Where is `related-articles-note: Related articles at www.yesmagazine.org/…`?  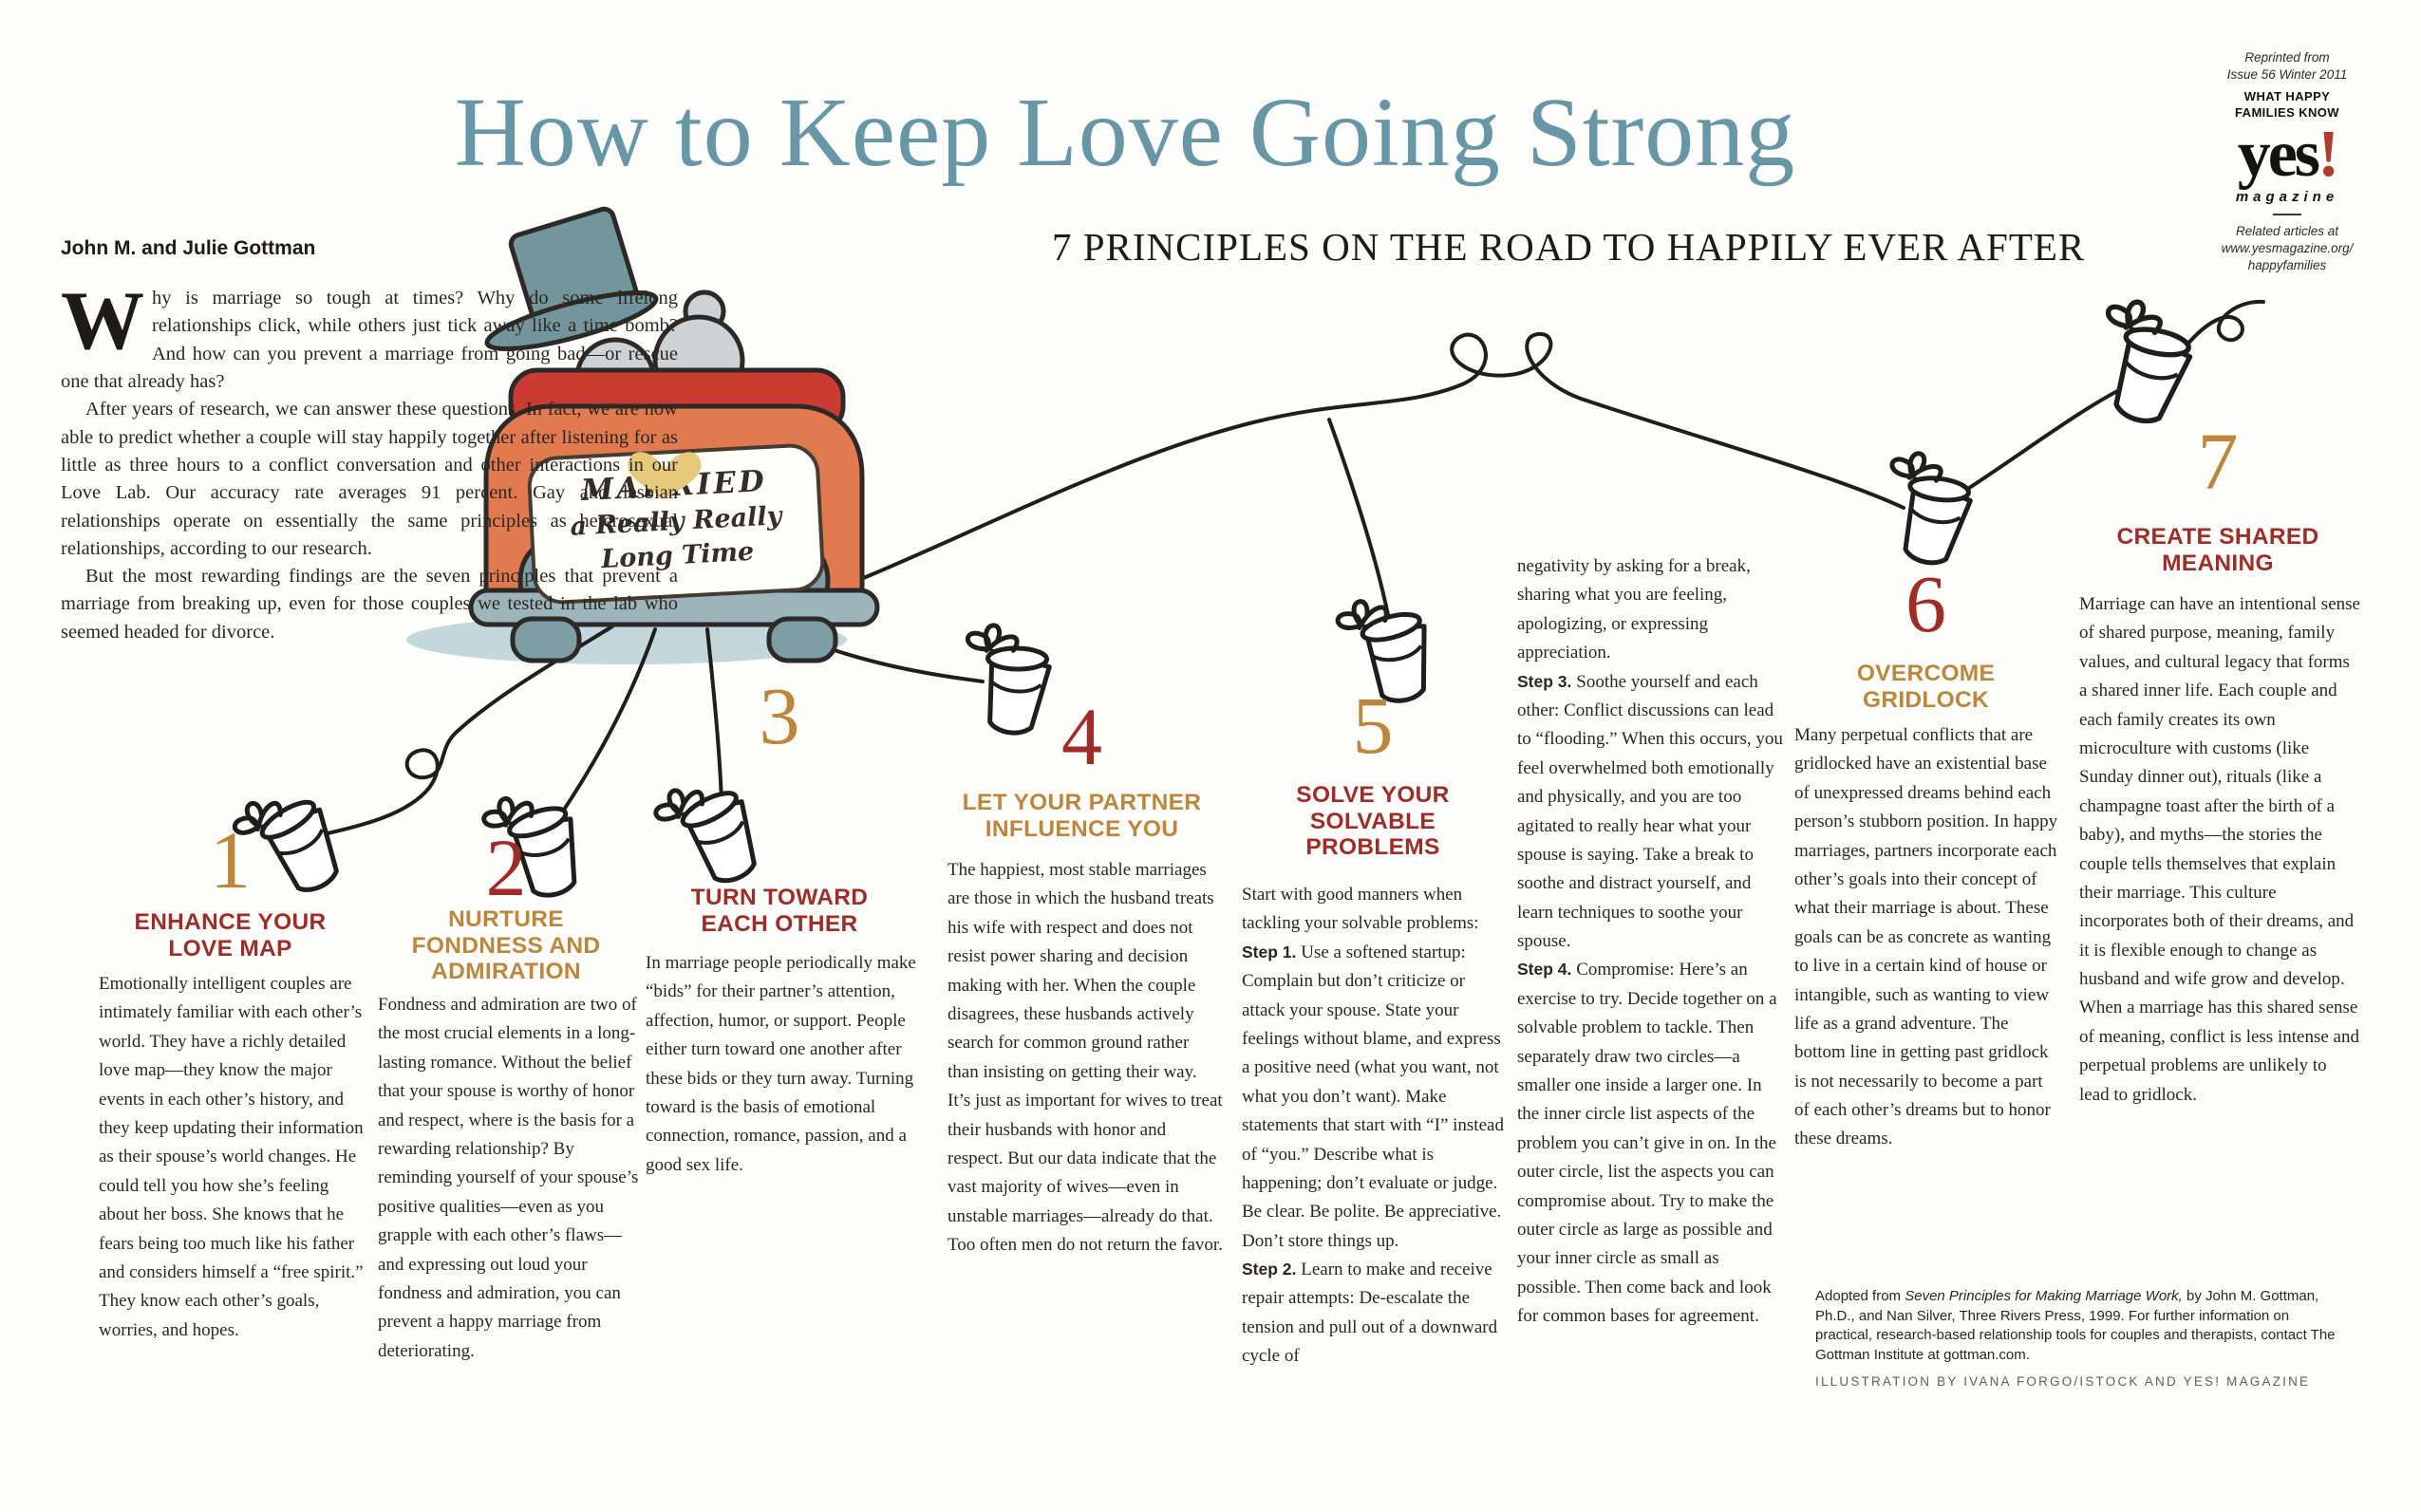
related-articles-note: Related articles at www.yesmagazine.org/… is located at coordinates (2287, 248).